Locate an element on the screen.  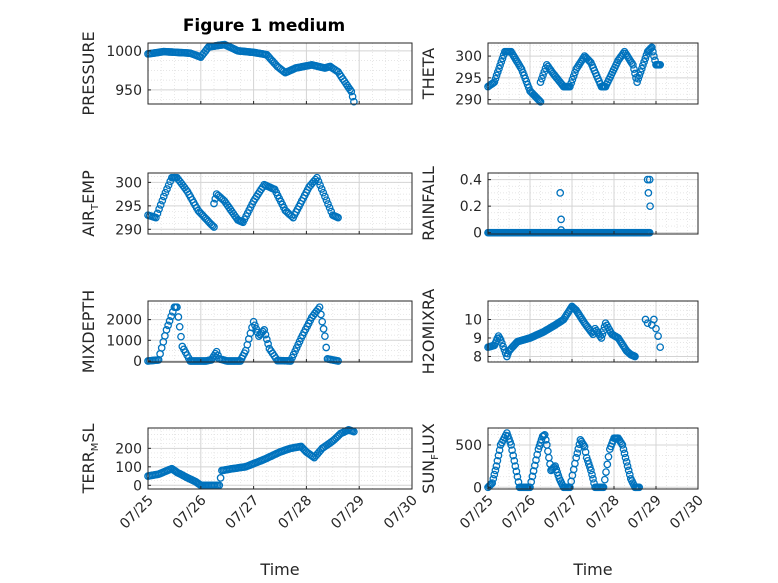
y-tick-label: 9 is located at coordinates (477, 339).